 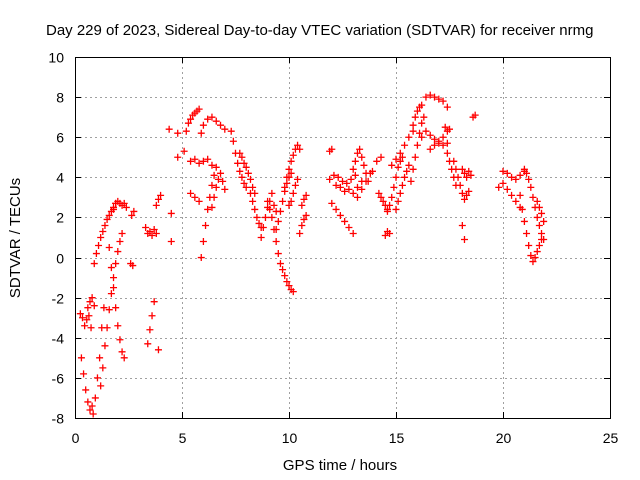 I want to click on x-tick-label: 25, so click(x=611, y=438).